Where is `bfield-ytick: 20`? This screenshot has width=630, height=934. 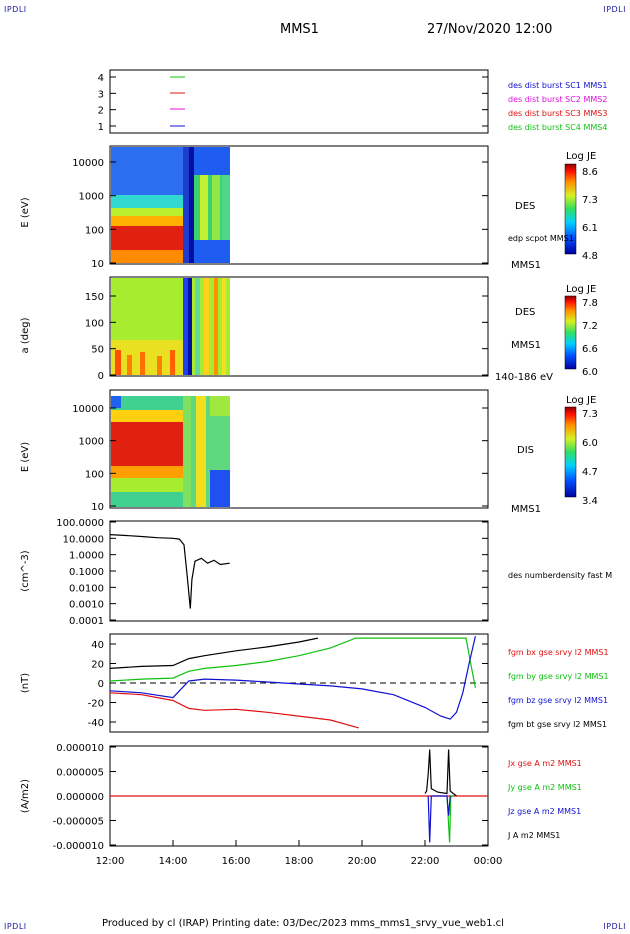 bfield-ytick: 20 is located at coordinates (97, 665).